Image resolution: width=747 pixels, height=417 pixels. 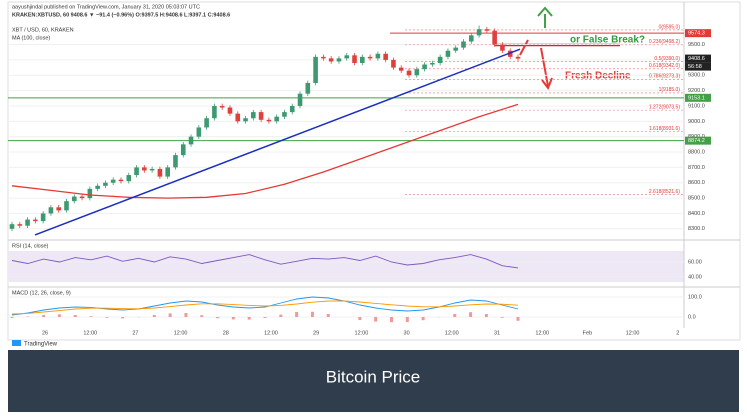 What do you see at coordinates (670, 27) in the screenshot?
I see `fib-label: 0(9595.0)` at bounding box center [670, 27].